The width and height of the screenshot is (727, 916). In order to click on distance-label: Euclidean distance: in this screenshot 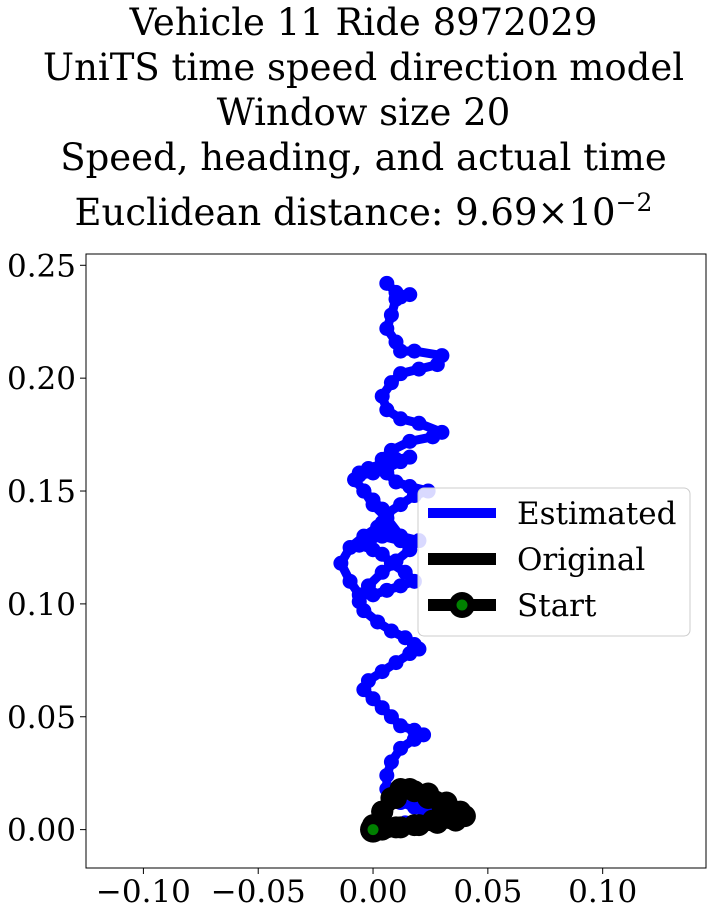, I will do `click(265, 212)`.